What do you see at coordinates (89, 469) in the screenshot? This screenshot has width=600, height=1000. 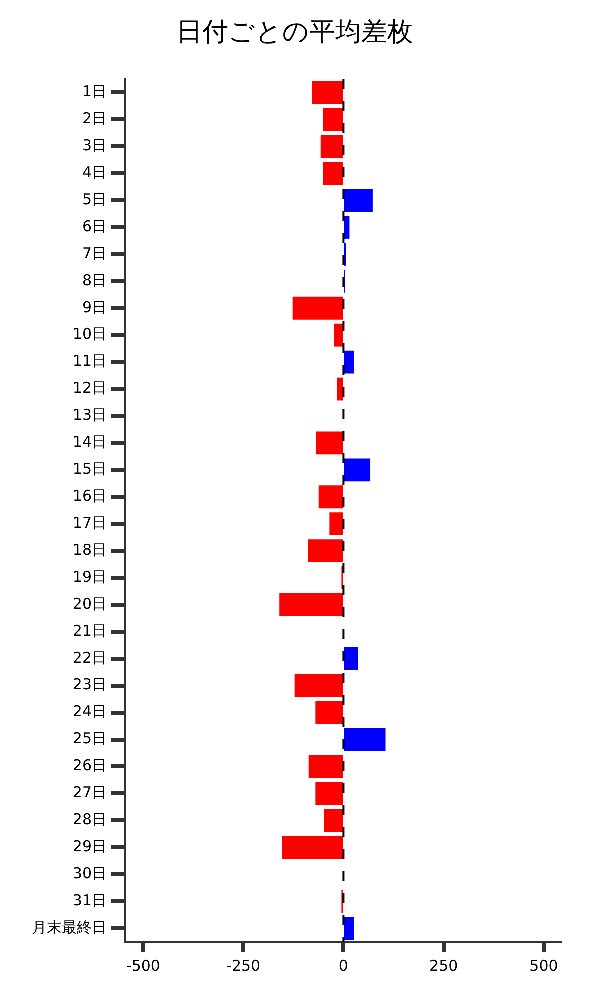 I see `y-tick-label: 15日` at bounding box center [89, 469].